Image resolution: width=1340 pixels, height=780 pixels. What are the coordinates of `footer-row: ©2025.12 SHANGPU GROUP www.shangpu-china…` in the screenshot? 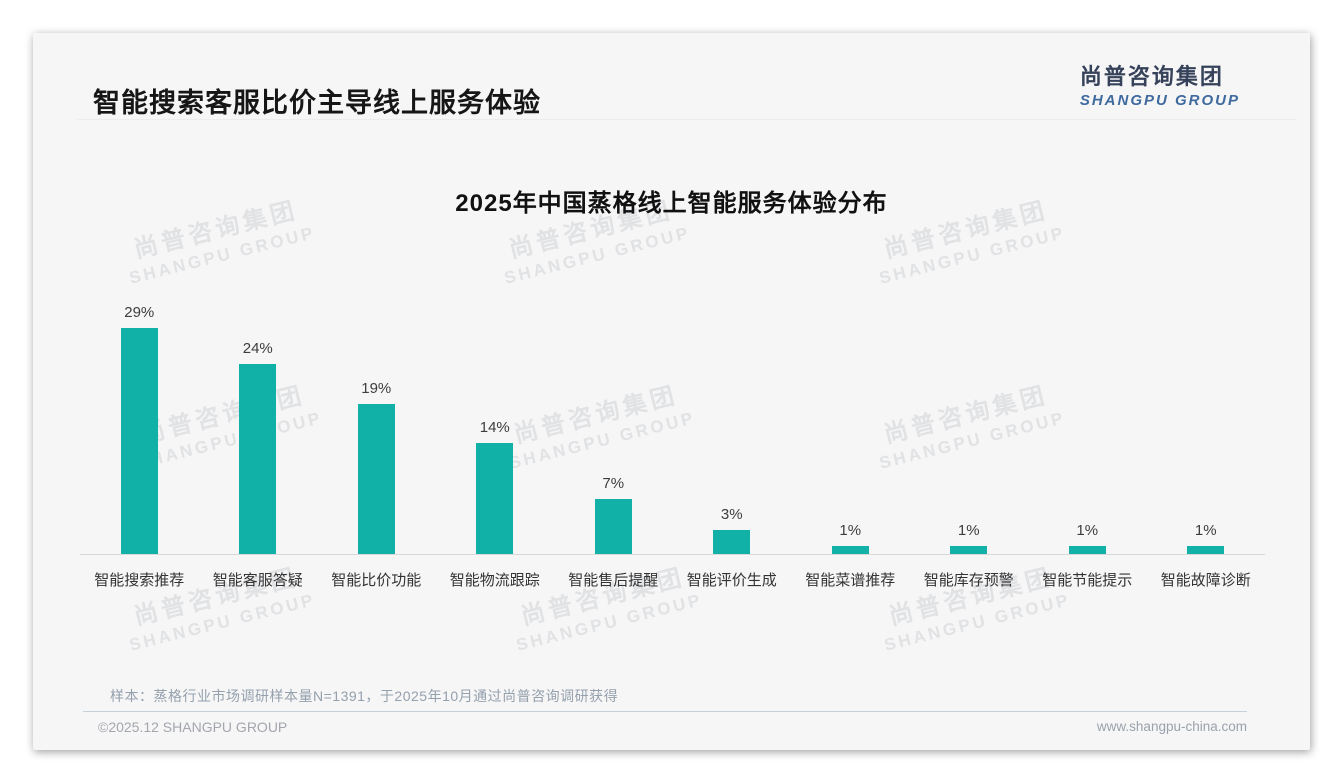 It's located at (672, 727).